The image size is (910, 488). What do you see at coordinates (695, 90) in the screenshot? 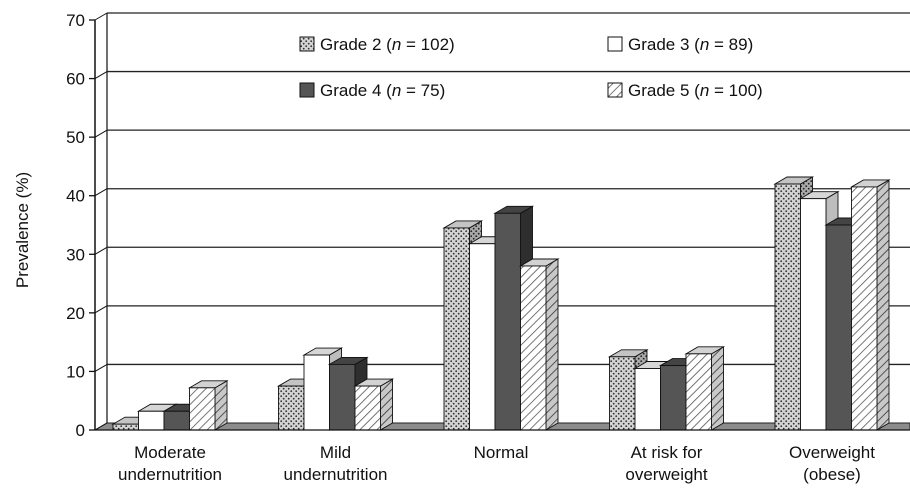
I see `legend-label: Grade 5 (n = 100)` at bounding box center [695, 90].